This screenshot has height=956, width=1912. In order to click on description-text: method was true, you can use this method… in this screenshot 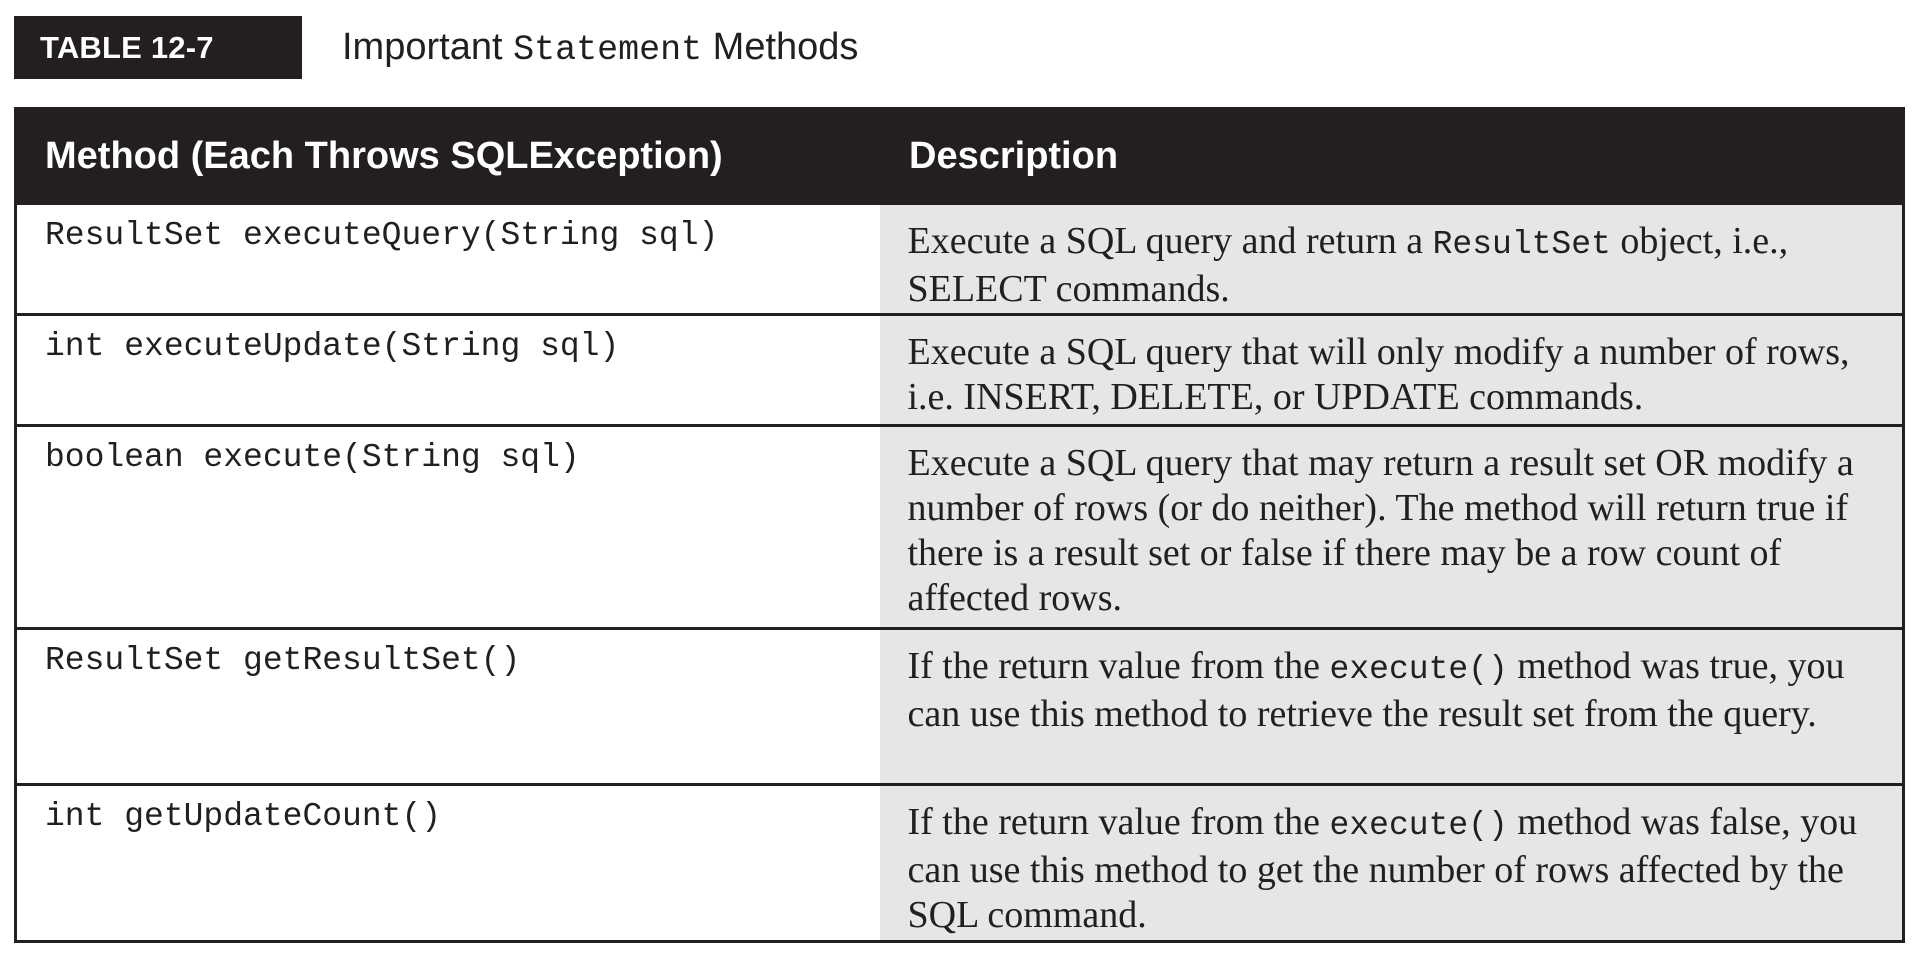, I will do `click(1376, 690)`.